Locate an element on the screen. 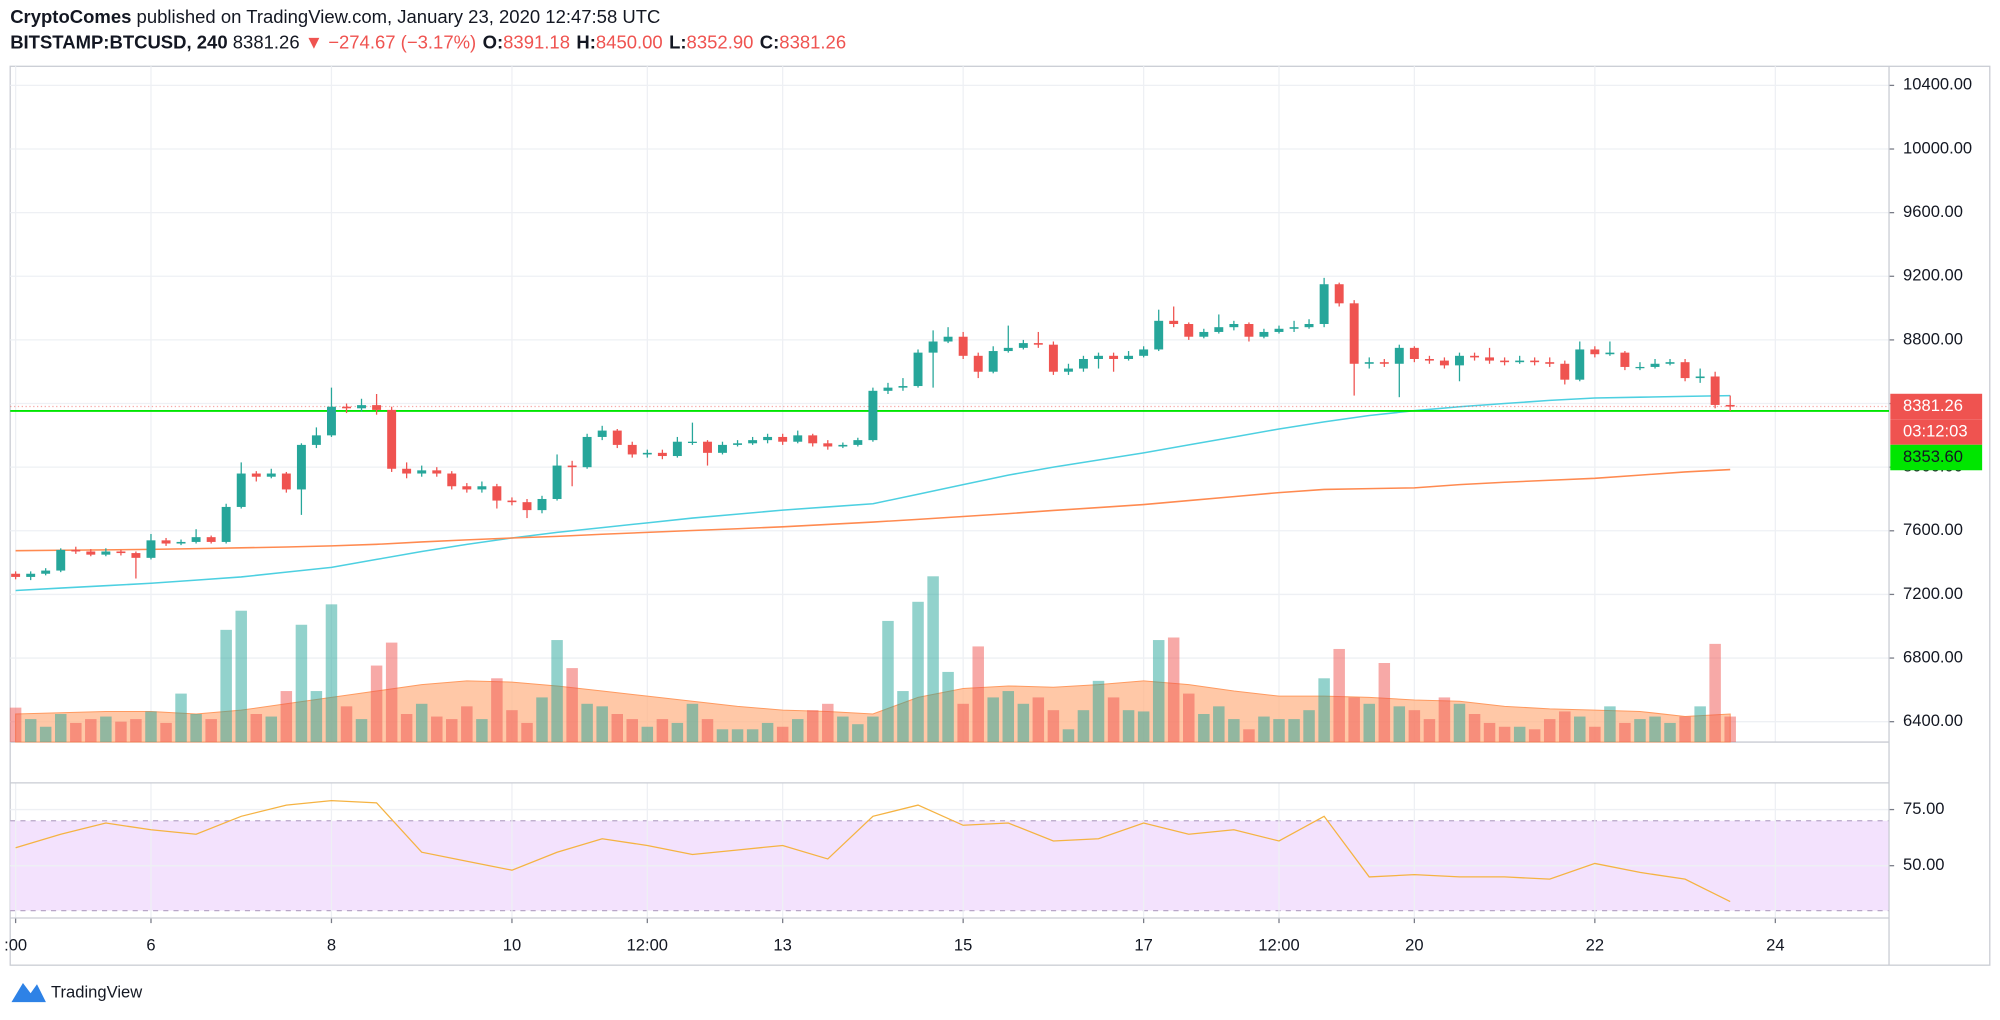 Image resolution: width=2000 pixels, height=1020 pixels. ohlc-label: H: is located at coordinates (586, 41).